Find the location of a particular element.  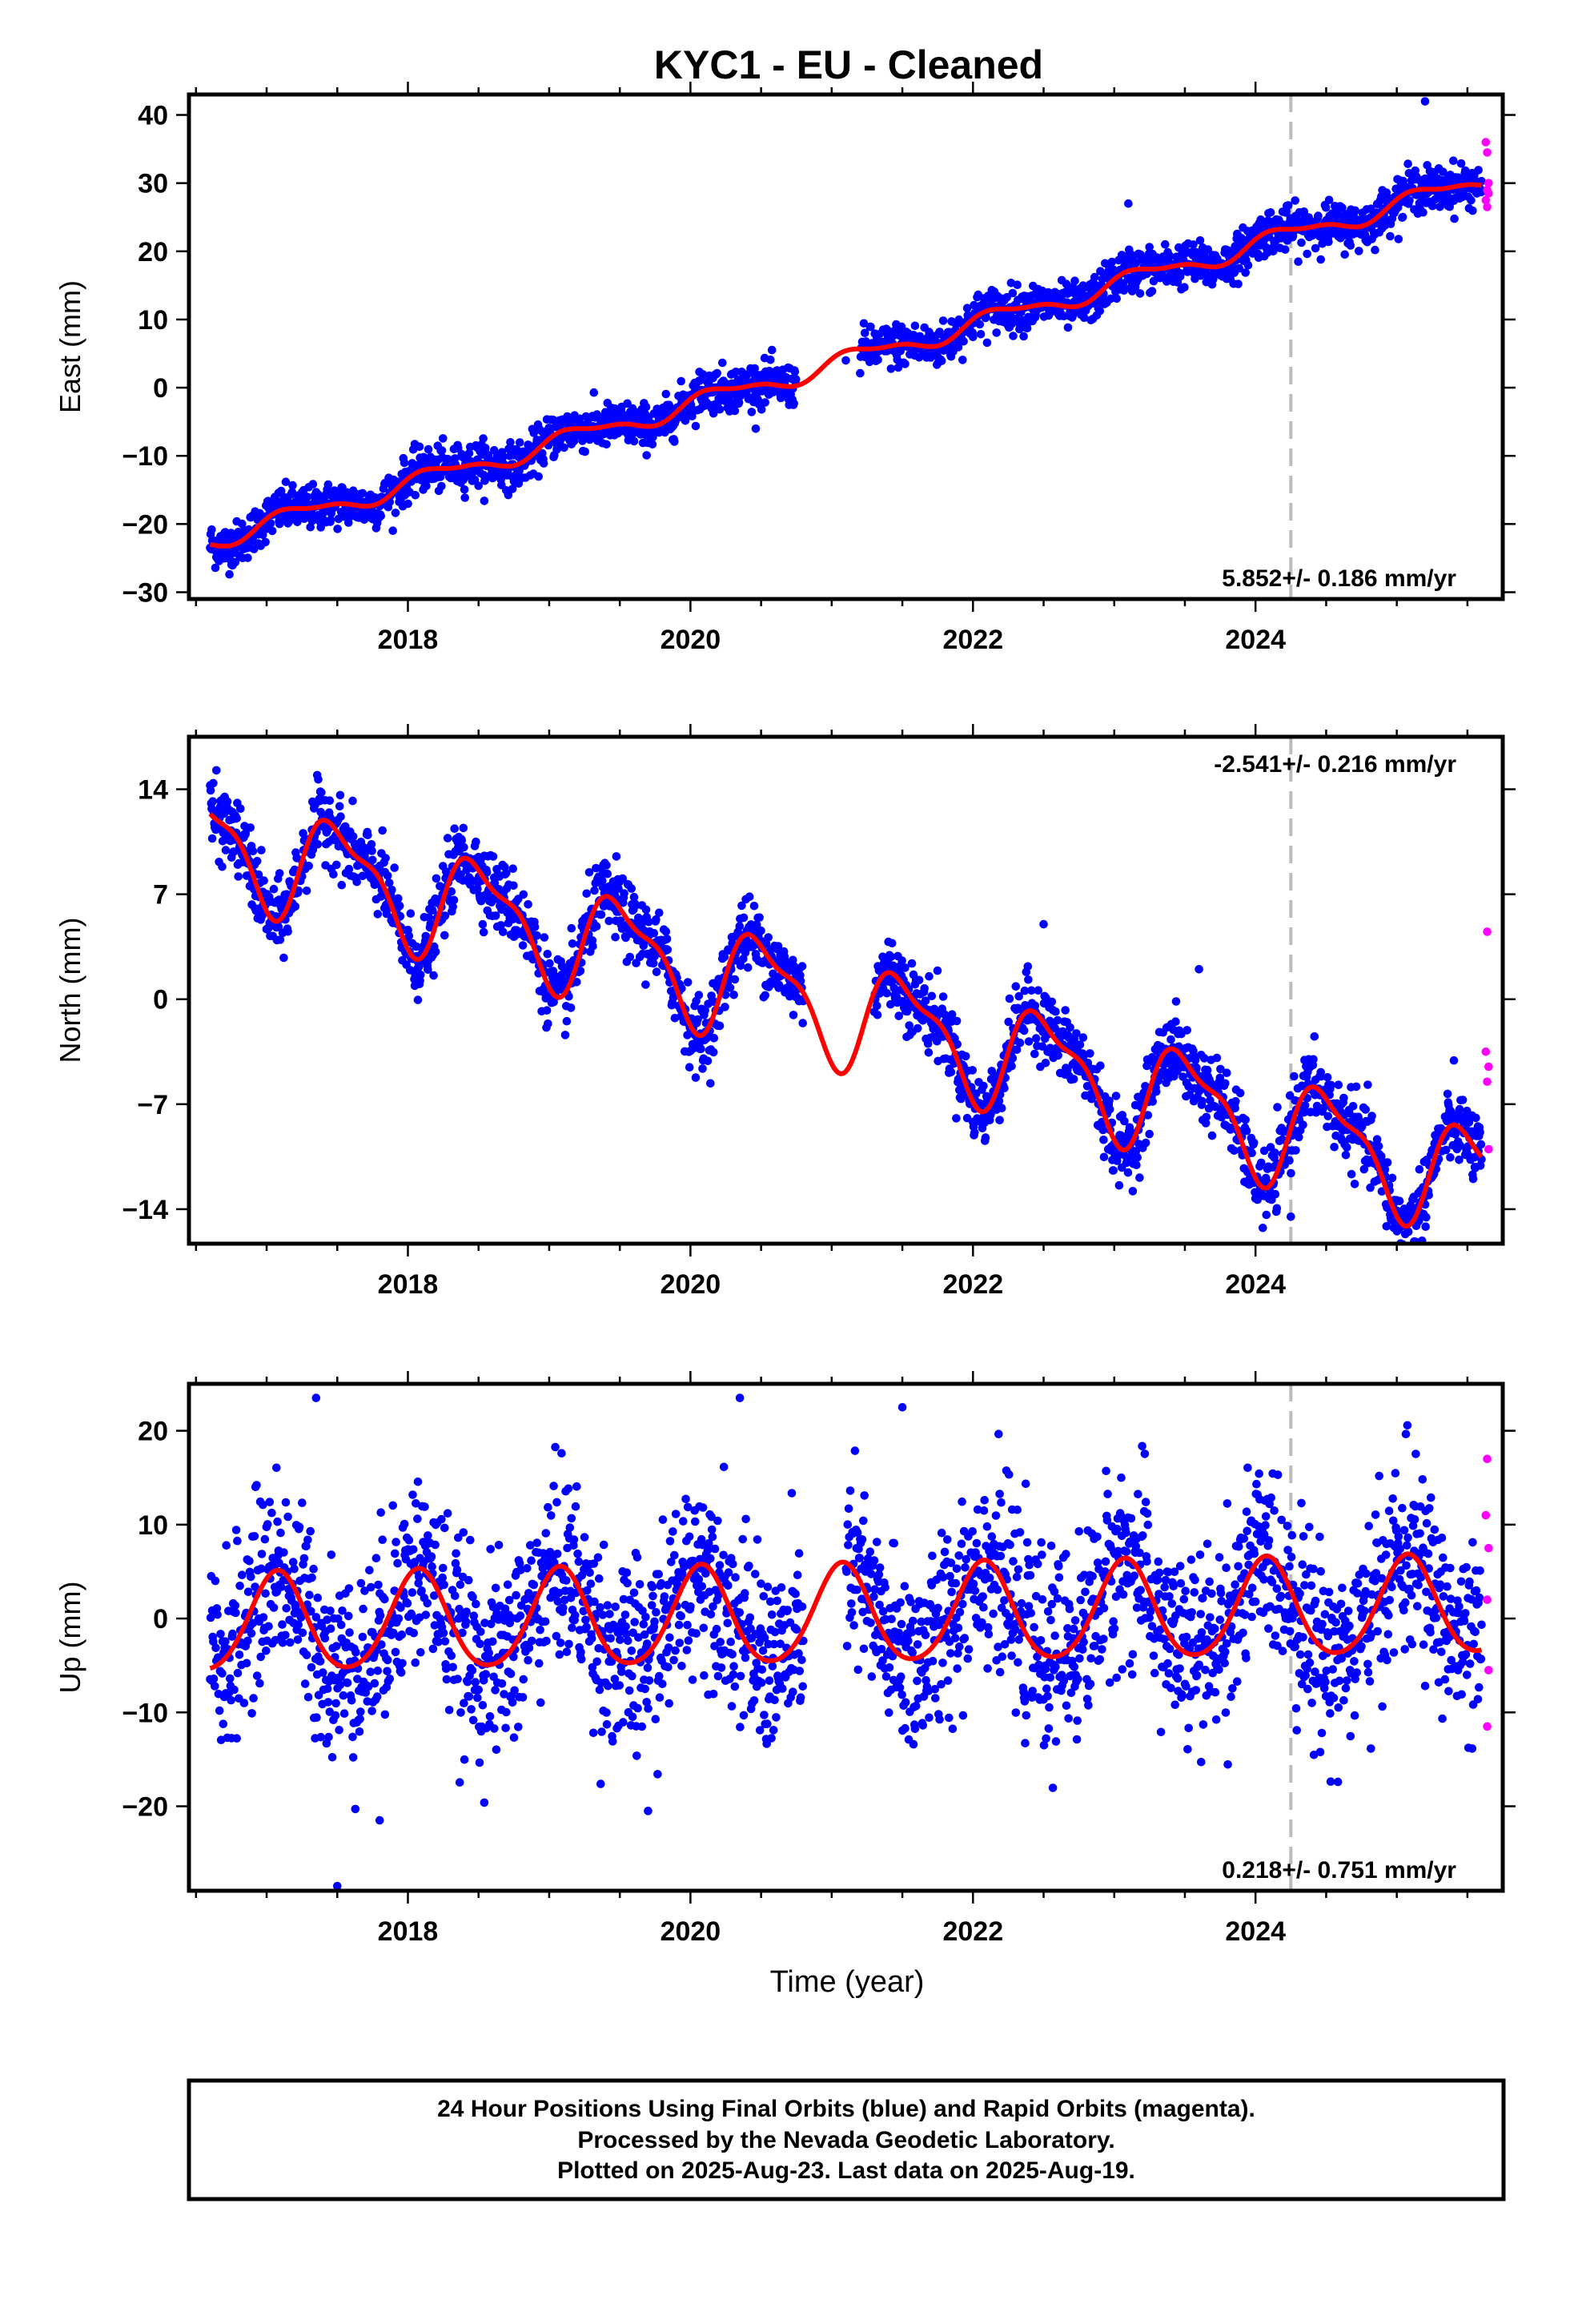

east-x-tick-label: 2024 is located at coordinates (1255, 640).